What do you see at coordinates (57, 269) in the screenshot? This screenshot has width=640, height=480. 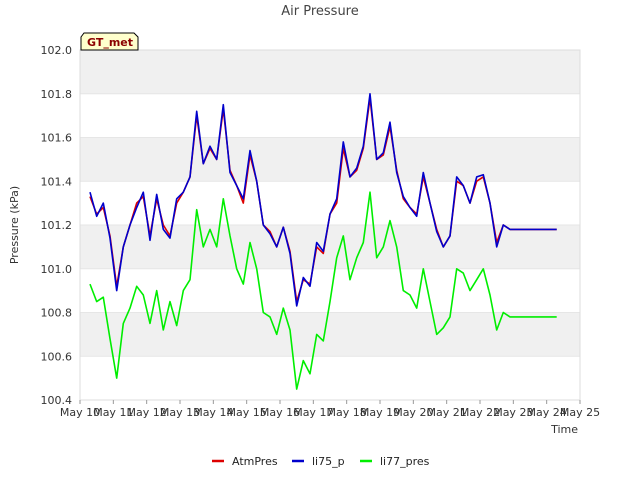 I see `y-tick-label: 101.0` at bounding box center [57, 269].